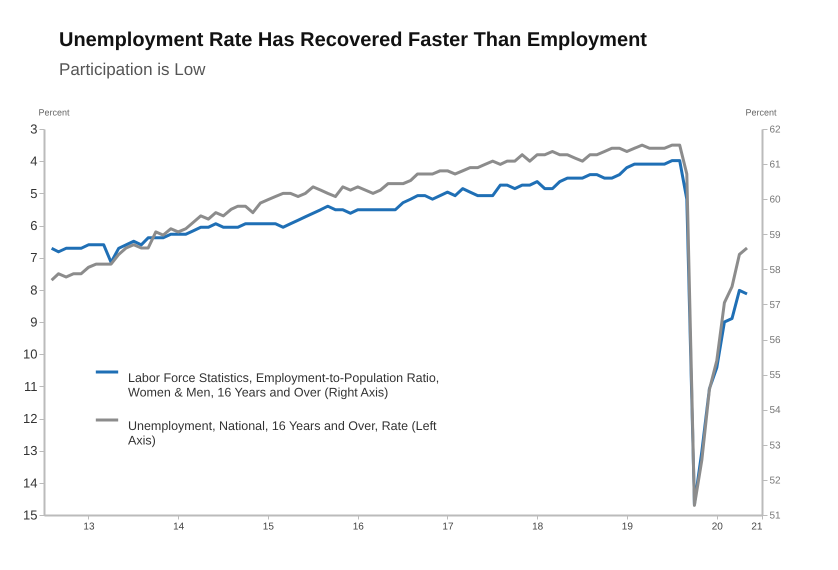  What do you see at coordinates (30, 418) in the screenshot?
I see `y-tick-label: 12` at bounding box center [30, 418].